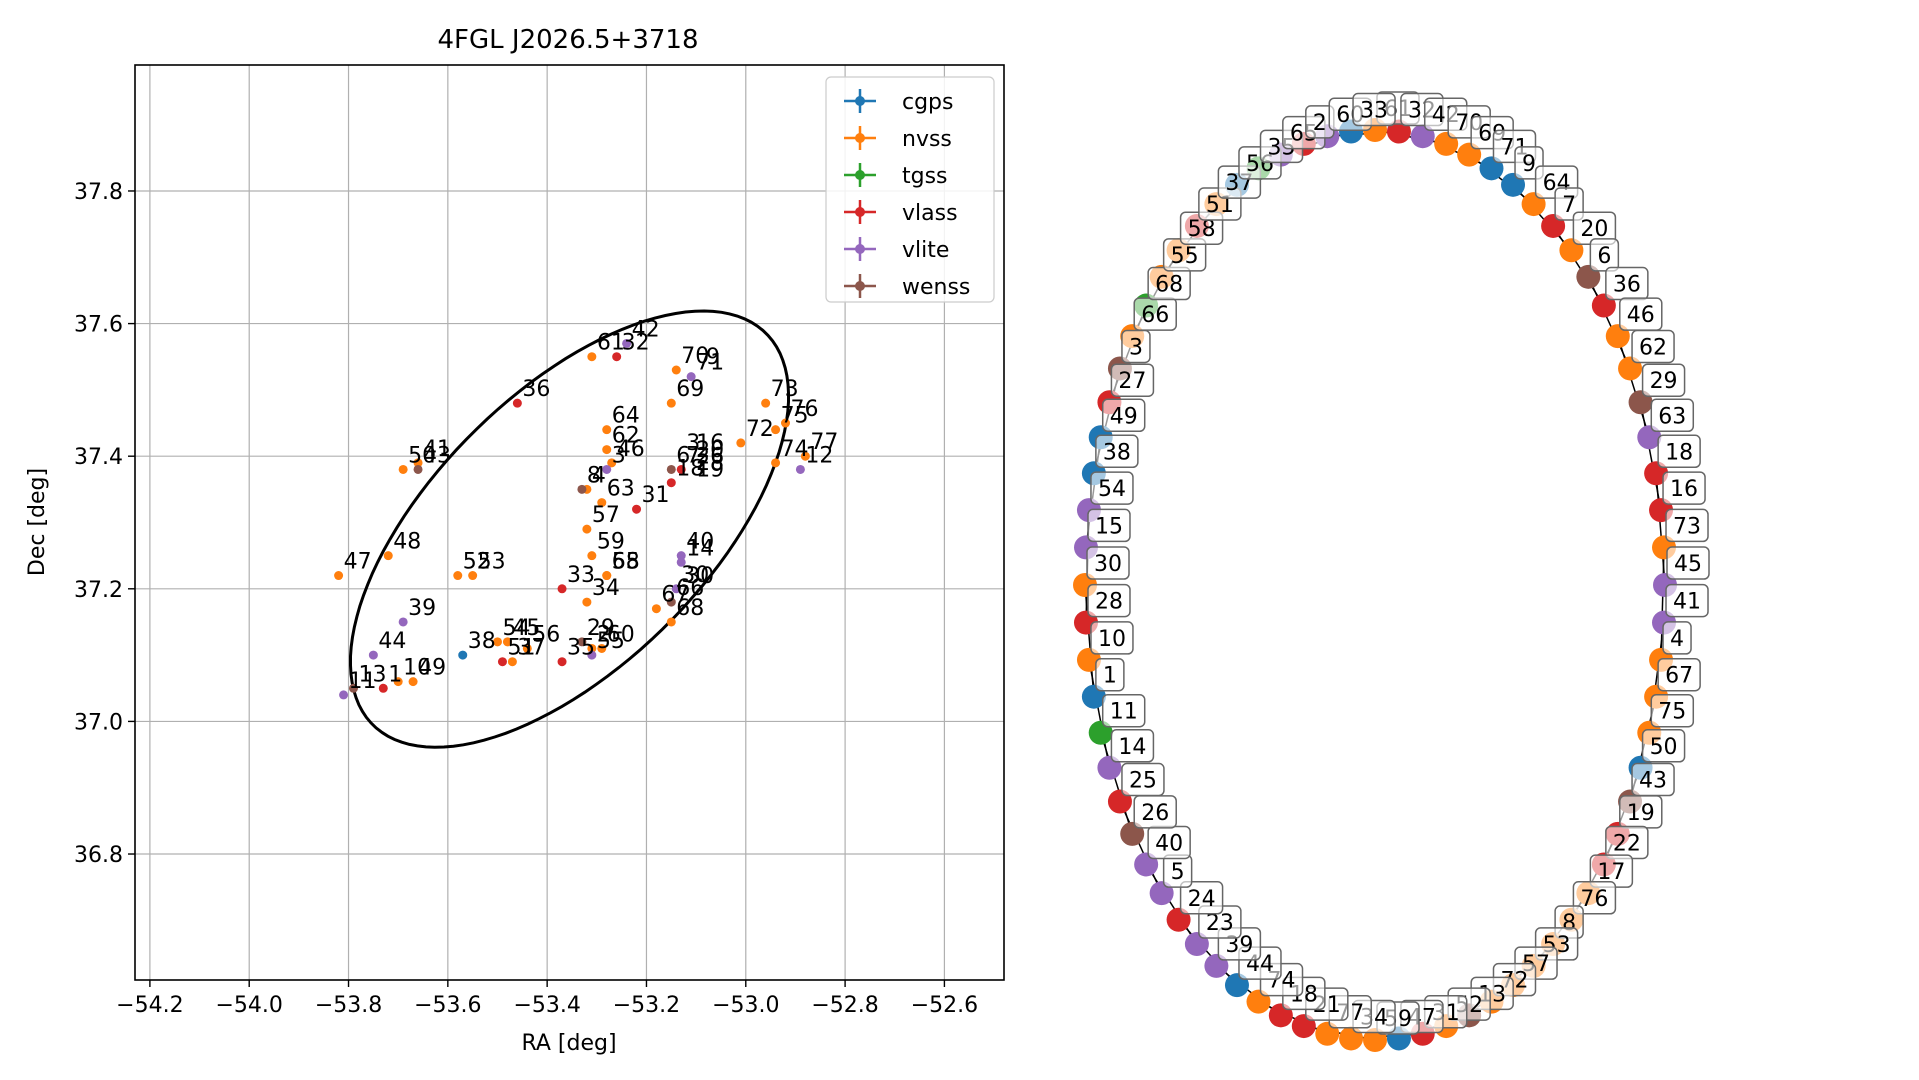  I want to click on data-point-label: 13, so click(372, 674).